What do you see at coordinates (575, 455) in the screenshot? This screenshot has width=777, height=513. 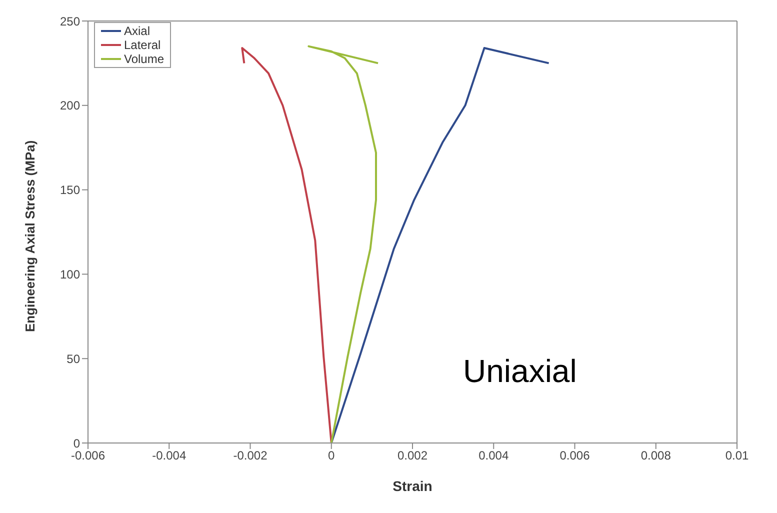 I see `x-tick-label: 0.006` at bounding box center [575, 455].